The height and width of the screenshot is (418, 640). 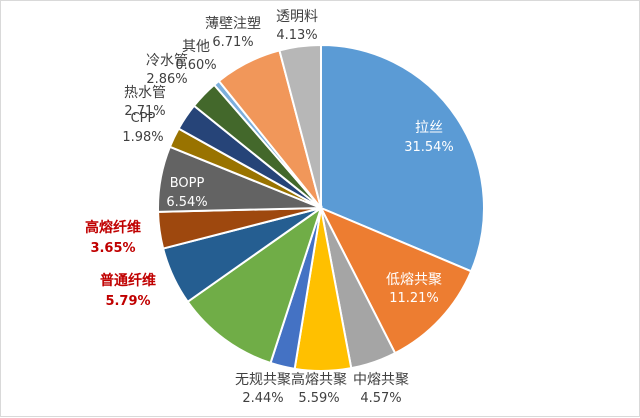 I want to click on slice-value-label: 5.59%, so click(x=318, y=398).